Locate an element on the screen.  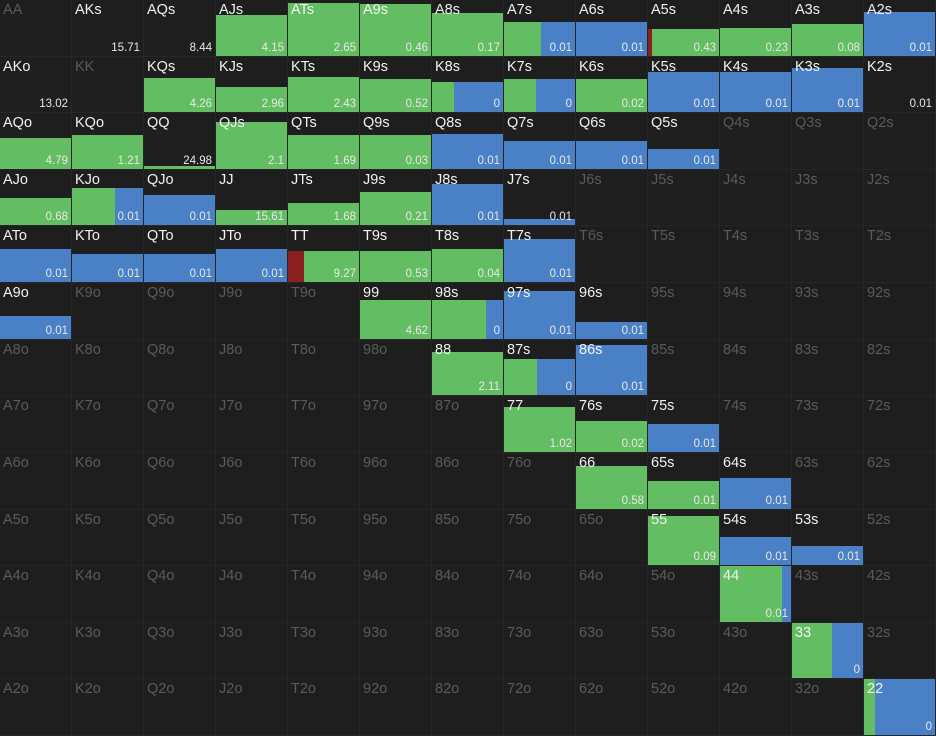
hand-cell-J6s: J6s is located at coordinates (612, 198).